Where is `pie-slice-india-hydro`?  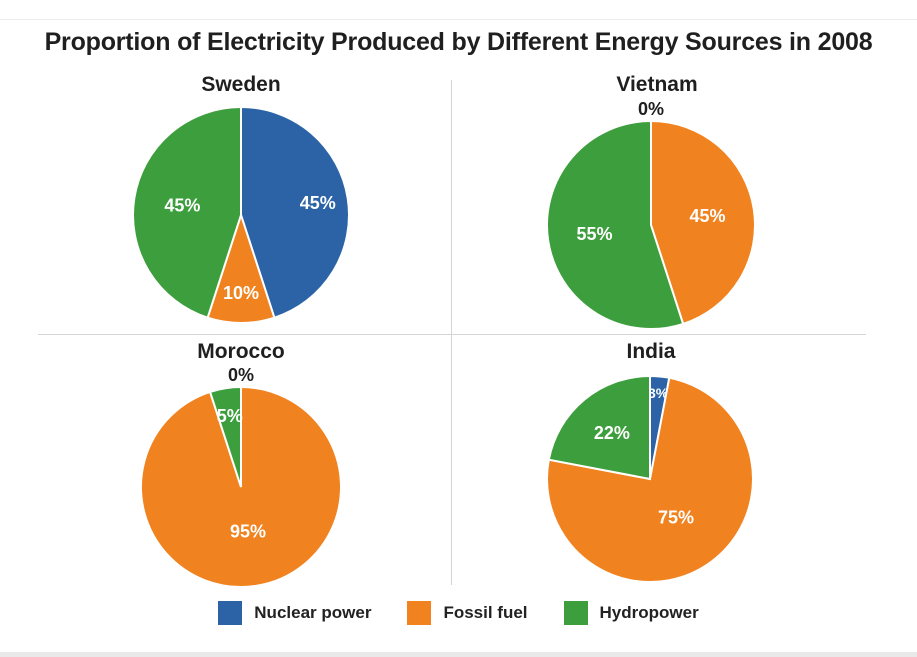 pie-slice-india-hydro is located at coordinates (599, 427).